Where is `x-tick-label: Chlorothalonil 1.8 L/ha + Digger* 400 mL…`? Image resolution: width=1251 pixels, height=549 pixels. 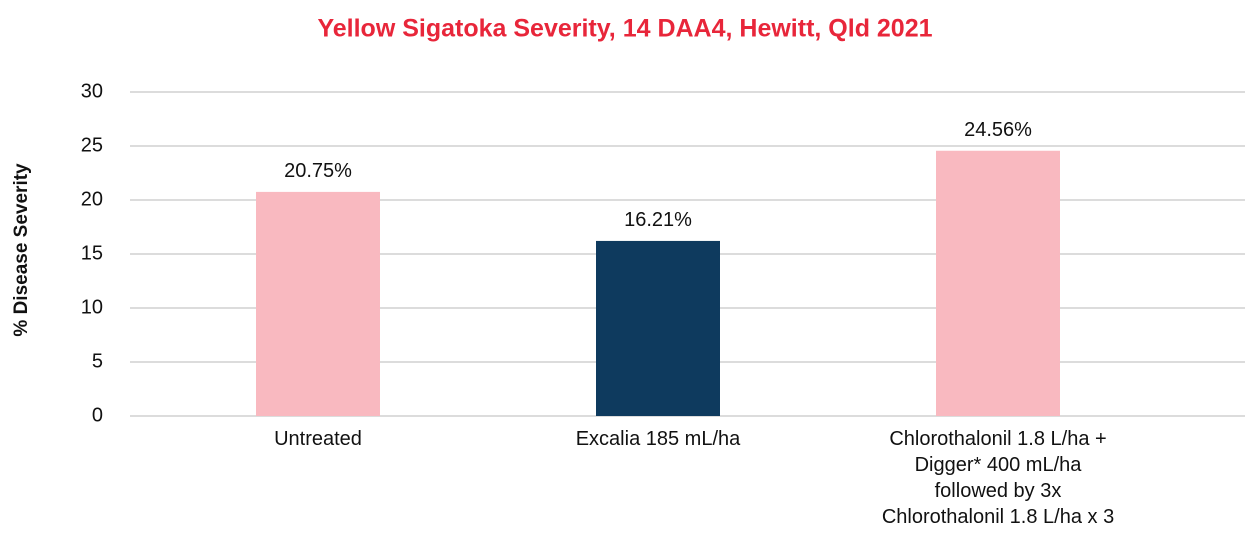
x-tick-label: Chlorothalonil 1.8 L/ha + Digger* 400 mL… is located at coordinates (998, 478).